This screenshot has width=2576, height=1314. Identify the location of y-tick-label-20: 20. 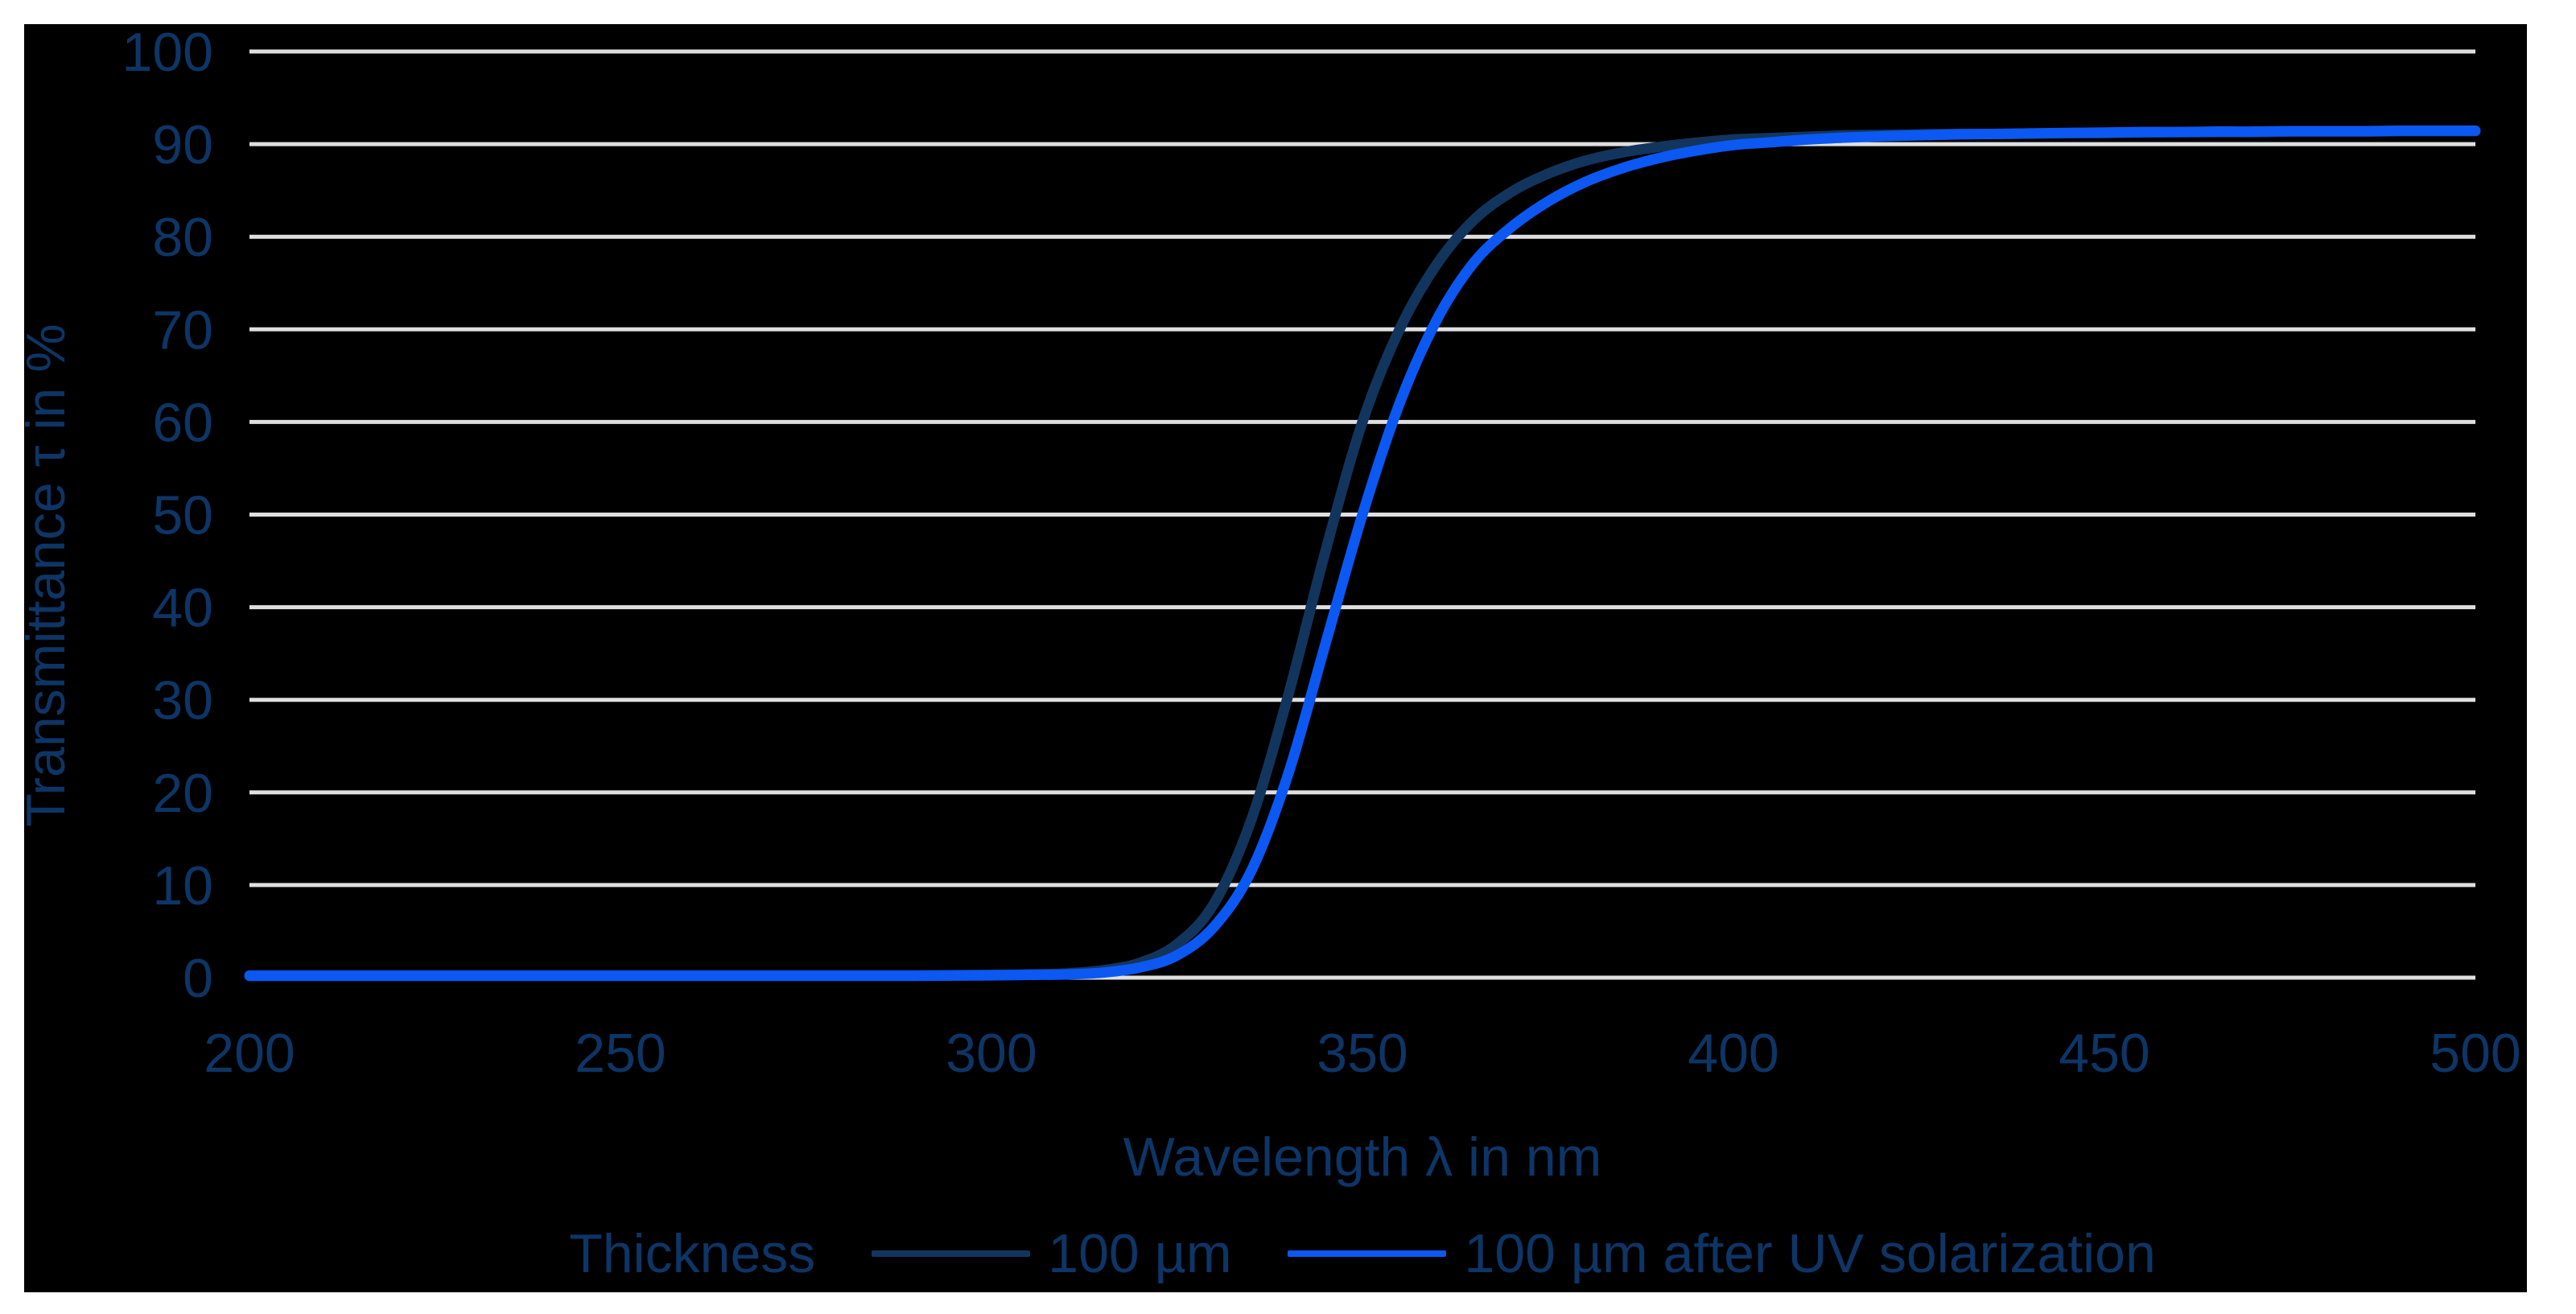
(182, 793).